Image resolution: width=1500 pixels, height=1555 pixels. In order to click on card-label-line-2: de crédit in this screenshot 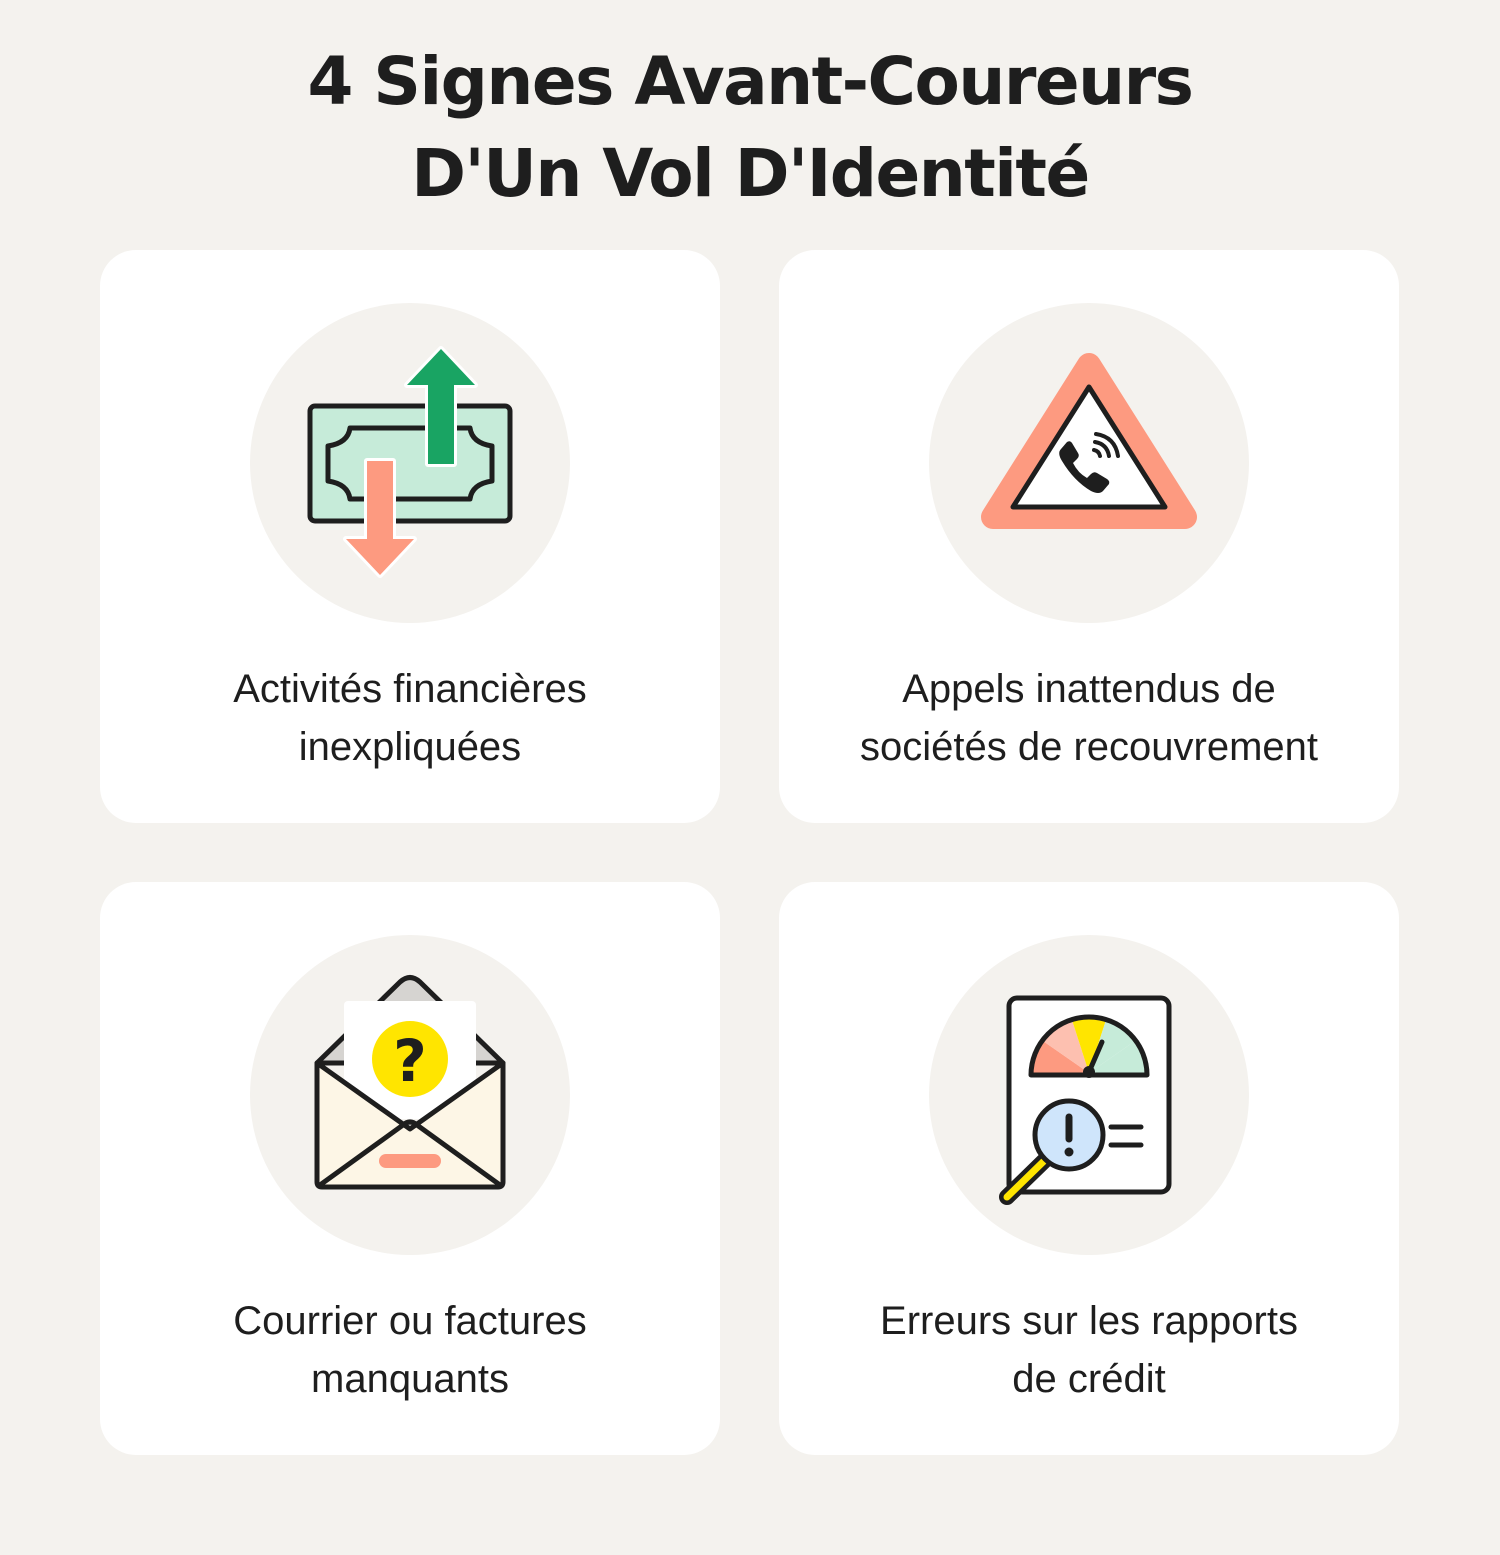, I will do `click(1089, 1379)`.